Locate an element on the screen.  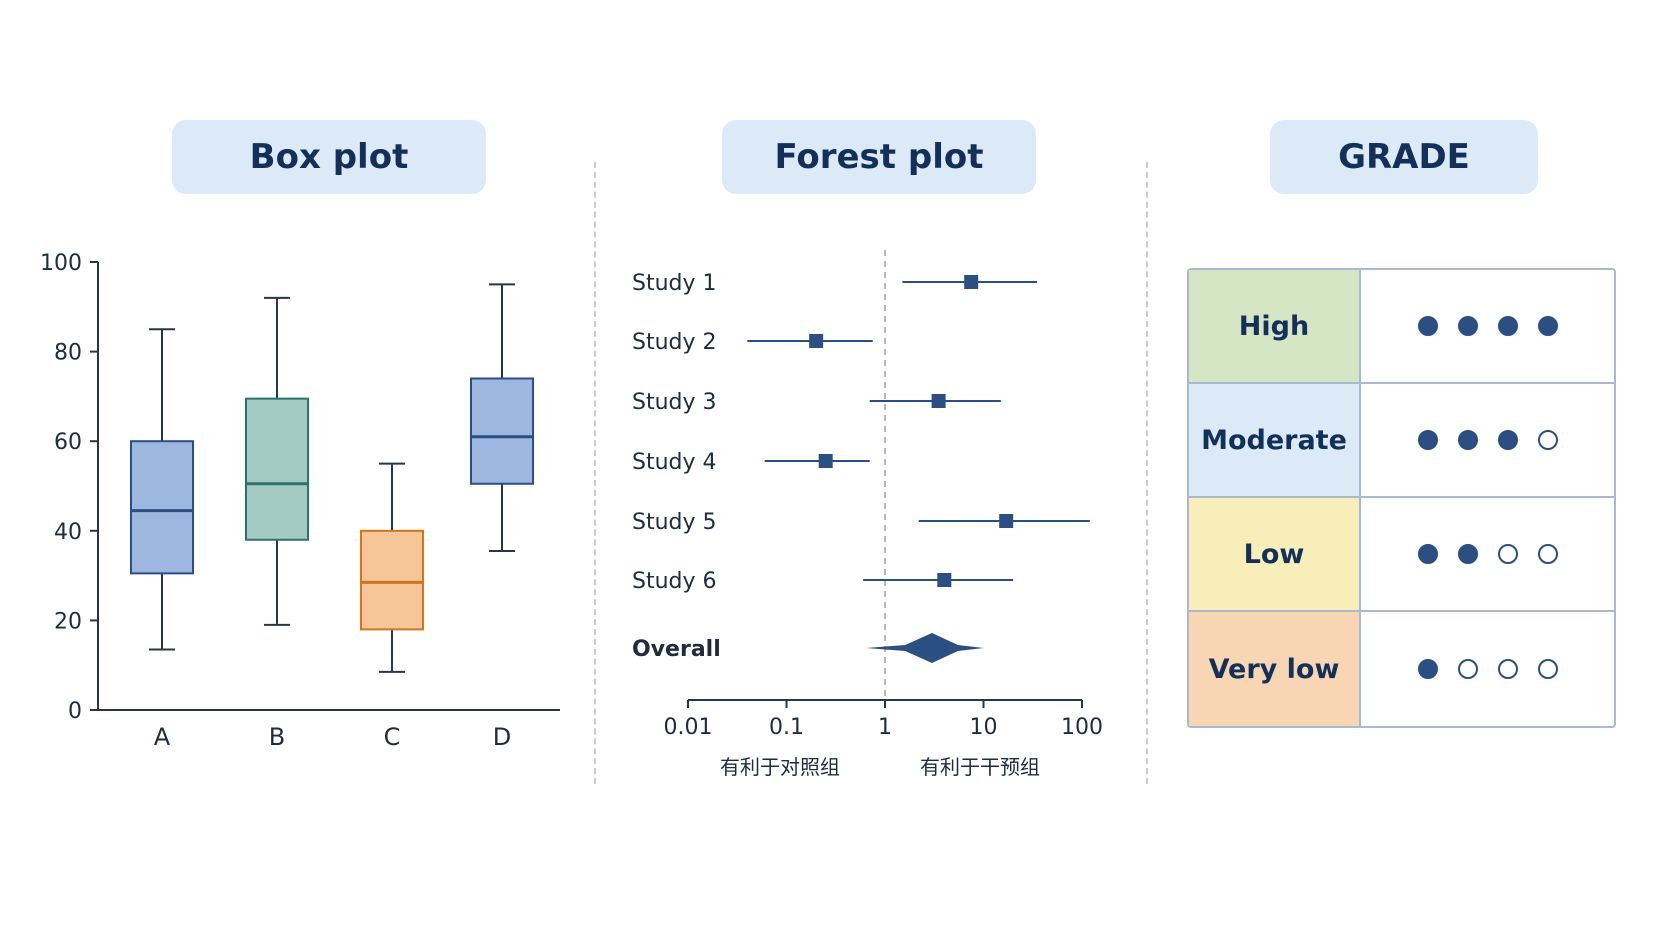
forest-x-tick-label: 100 is located at coordinates (1082, 727).